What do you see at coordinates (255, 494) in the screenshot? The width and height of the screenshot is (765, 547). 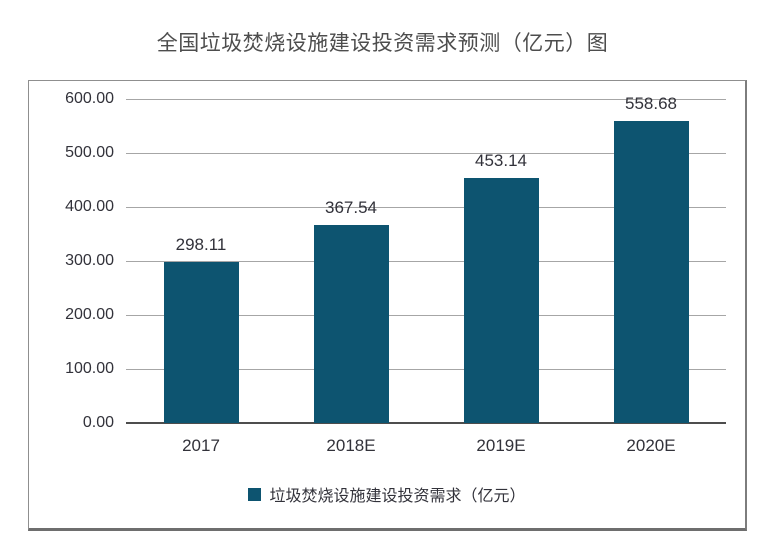 I see `legend-swatch-icon` at bounding box center [255, 494].